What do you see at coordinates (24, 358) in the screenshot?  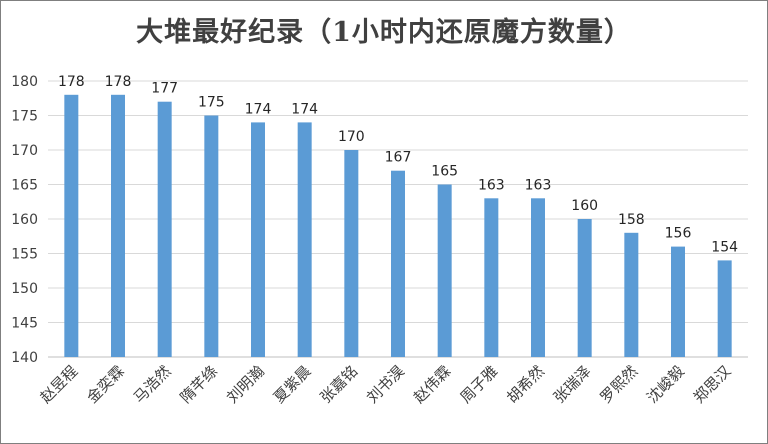 I see `y-tick-label: 140` at bounding box center [24, 358].